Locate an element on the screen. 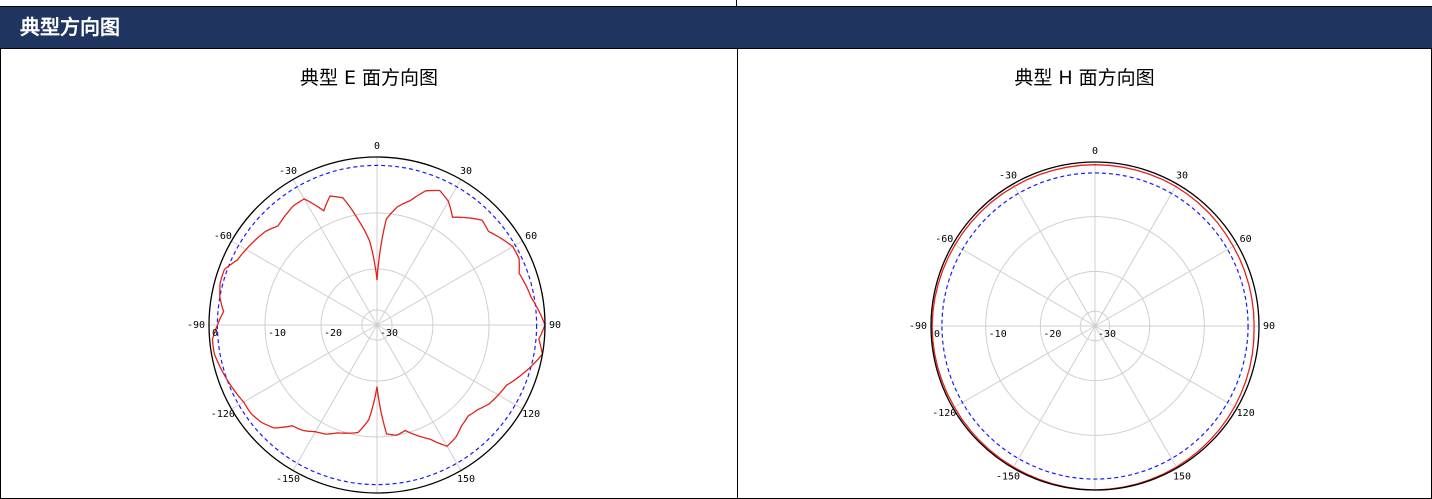  e-plane-title: 典型 E 面方向图 is located at coordinates (369, 78).